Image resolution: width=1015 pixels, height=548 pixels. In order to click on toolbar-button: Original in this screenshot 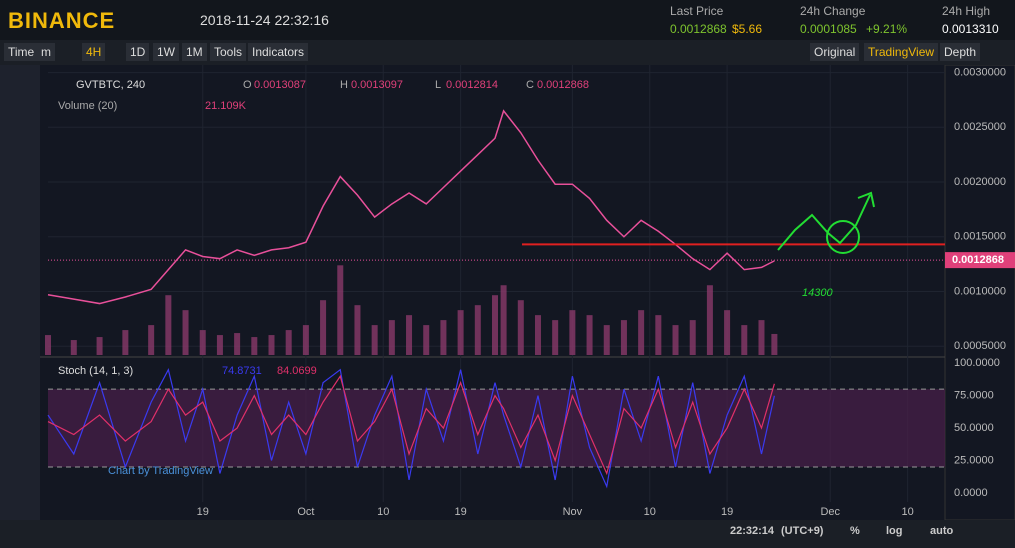, I will do `click(835, 52)`.